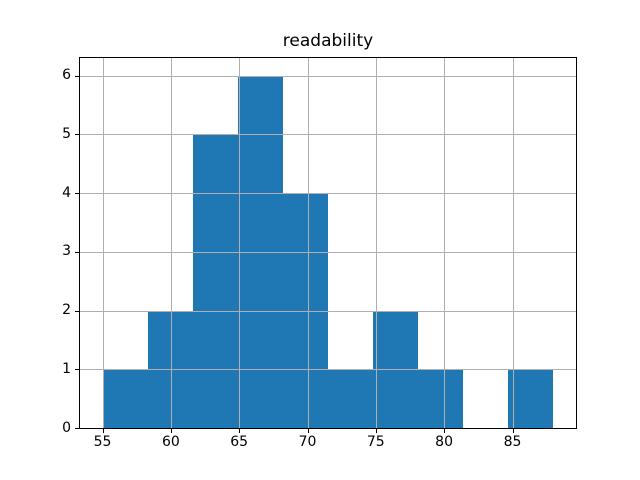 Image resolution: width=640 pixels, height=480 pixels. What do you see at coordinates (66, 251) in the screenshot?
I see `y-tick-label: 3` at bounding box center [66, 251].